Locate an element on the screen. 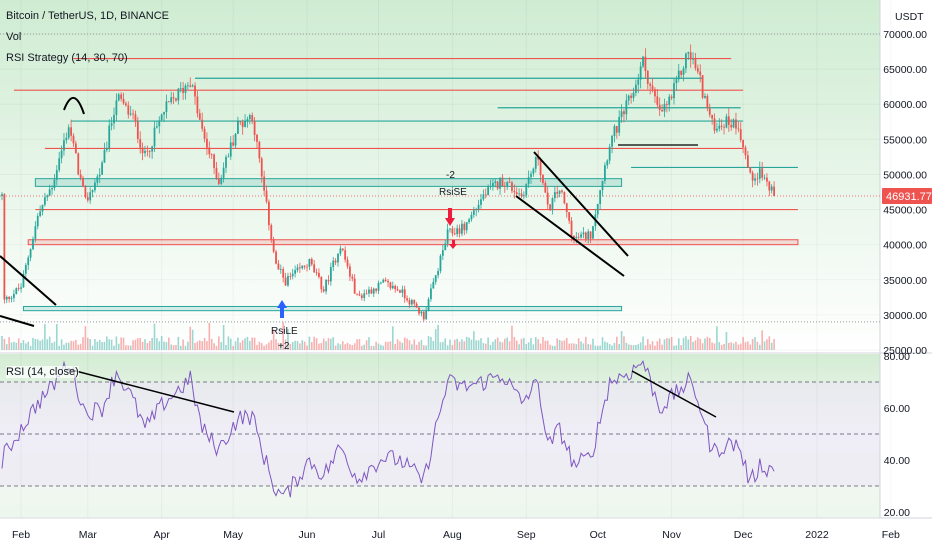 The height and width of the screenshot is (550, 932). volume-legend: Vol is located at coordinates (13, 37).